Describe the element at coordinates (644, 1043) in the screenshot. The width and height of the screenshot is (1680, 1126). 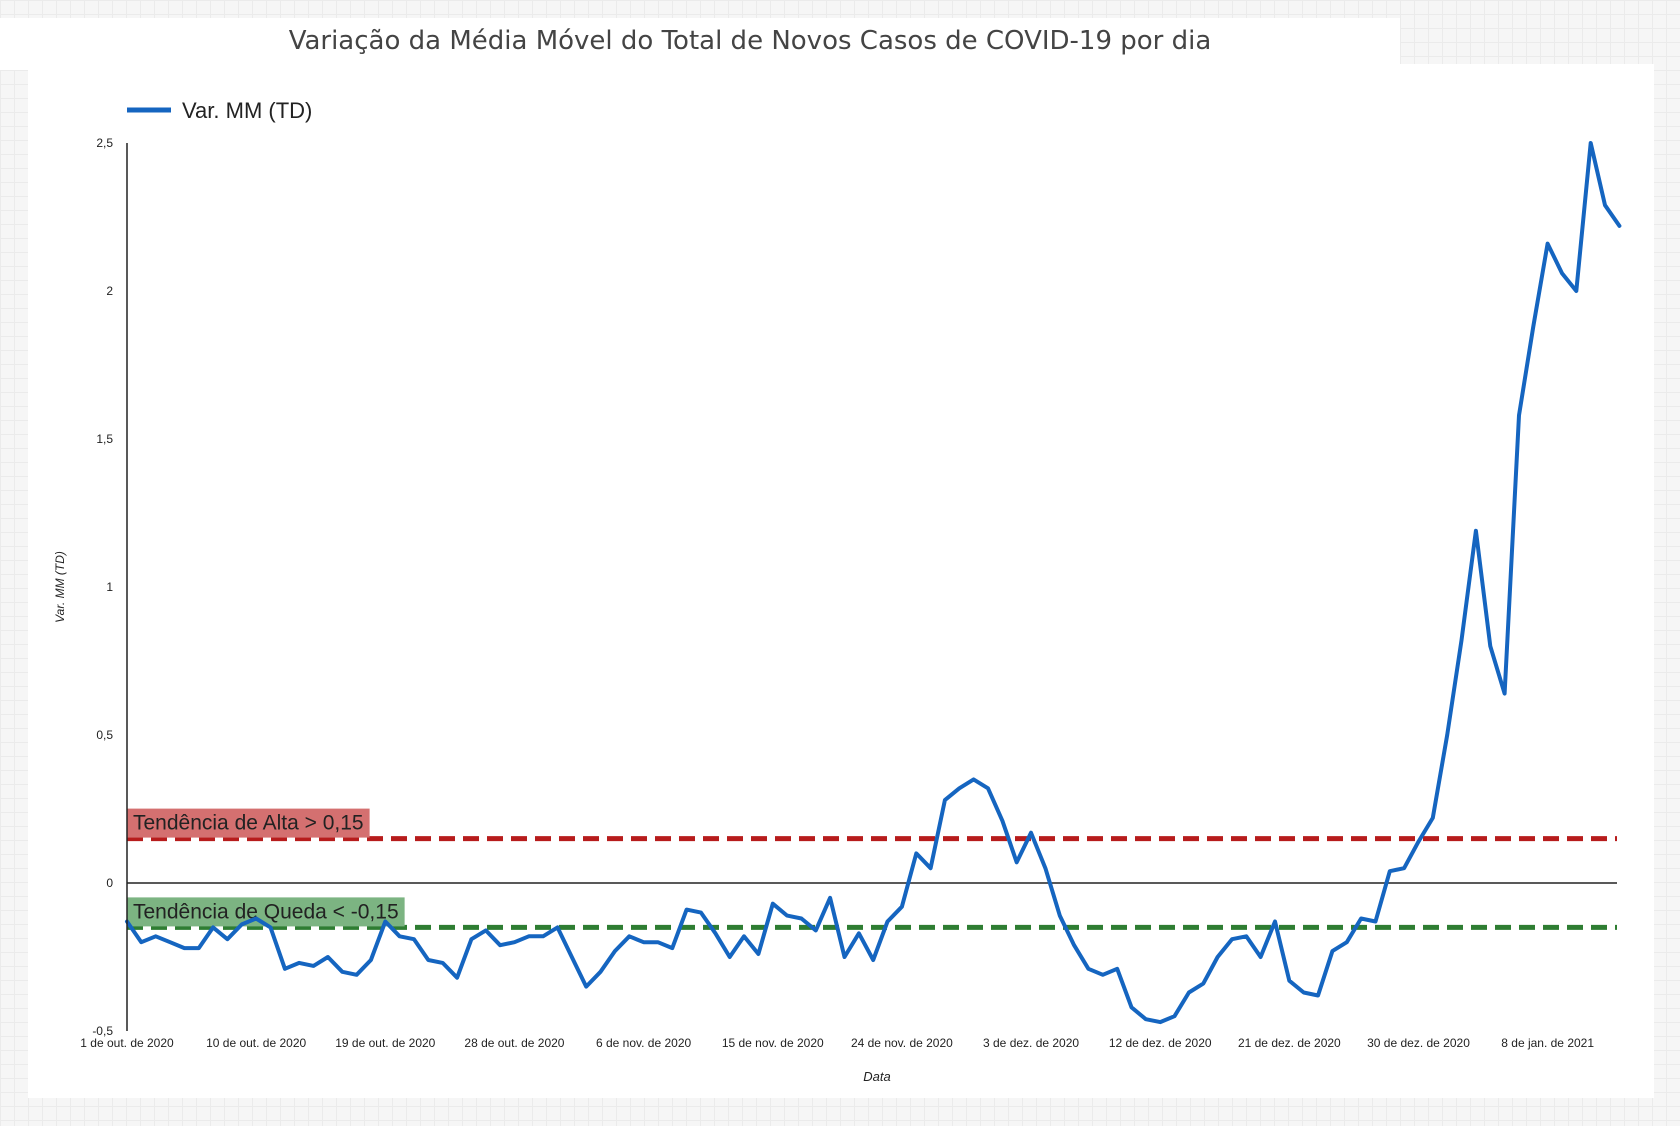
I see `x-tick-label: 6 de nov. de 2020` at that location.